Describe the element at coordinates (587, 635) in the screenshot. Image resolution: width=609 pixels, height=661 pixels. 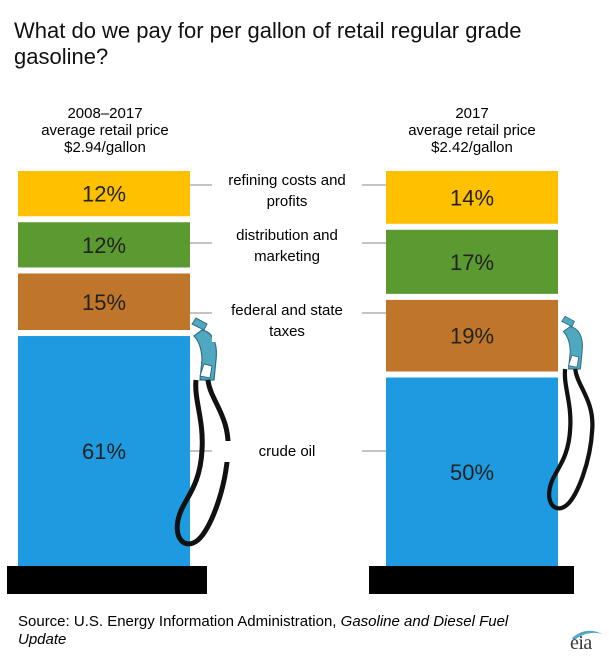
I see `eia-logo-swoosh-icon` at that location.